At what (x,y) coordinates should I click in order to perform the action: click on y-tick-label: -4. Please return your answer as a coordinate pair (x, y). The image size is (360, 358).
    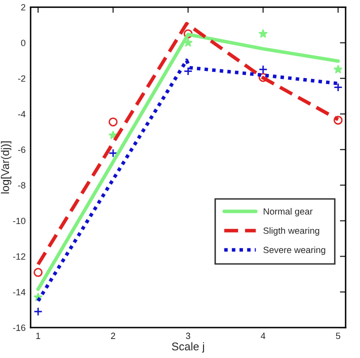
    Looking at the image, I should click on (22, 114).